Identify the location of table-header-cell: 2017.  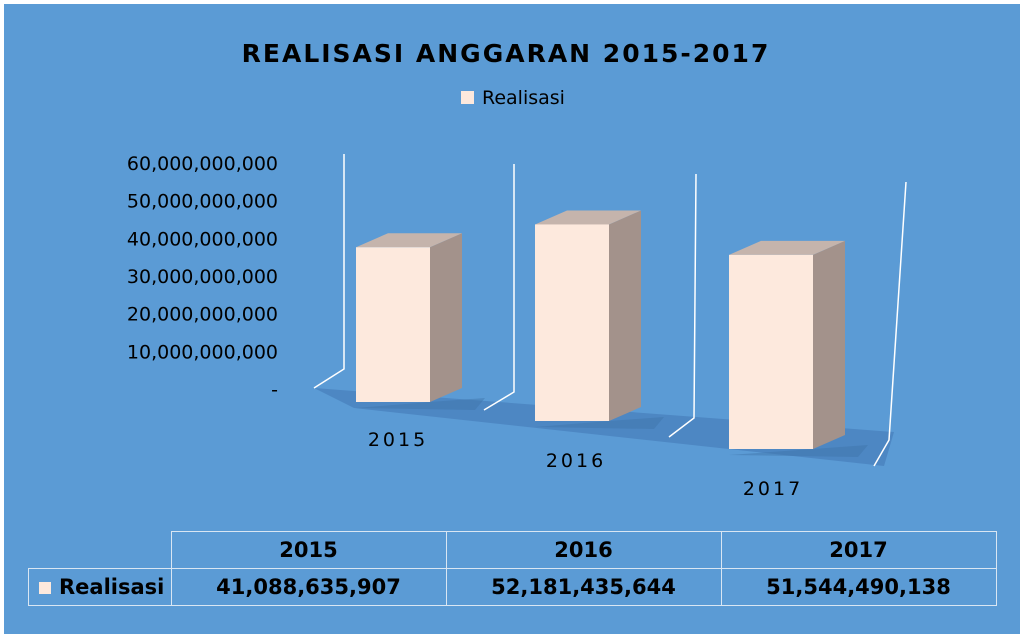
(858, 550).